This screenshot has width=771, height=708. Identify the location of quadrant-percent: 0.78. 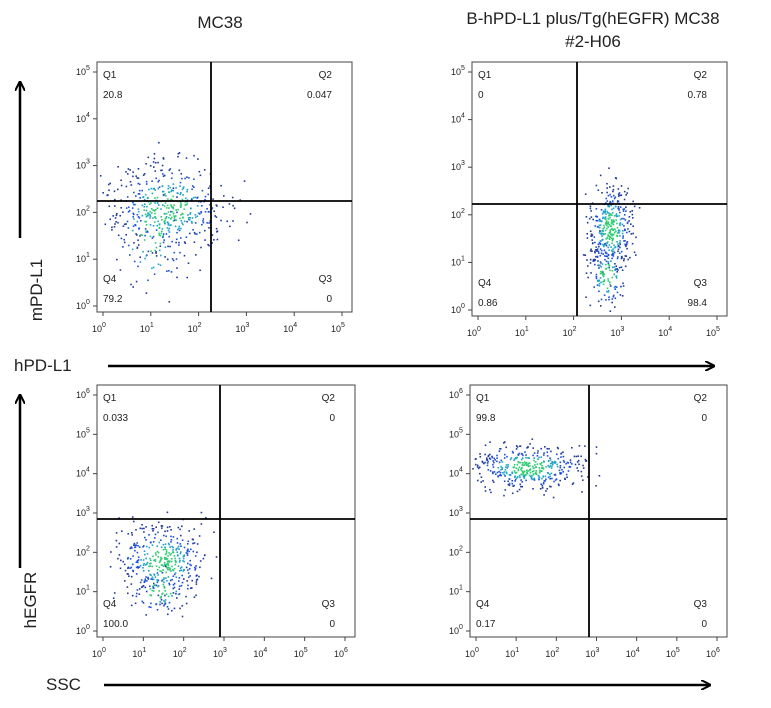
(698, 95).